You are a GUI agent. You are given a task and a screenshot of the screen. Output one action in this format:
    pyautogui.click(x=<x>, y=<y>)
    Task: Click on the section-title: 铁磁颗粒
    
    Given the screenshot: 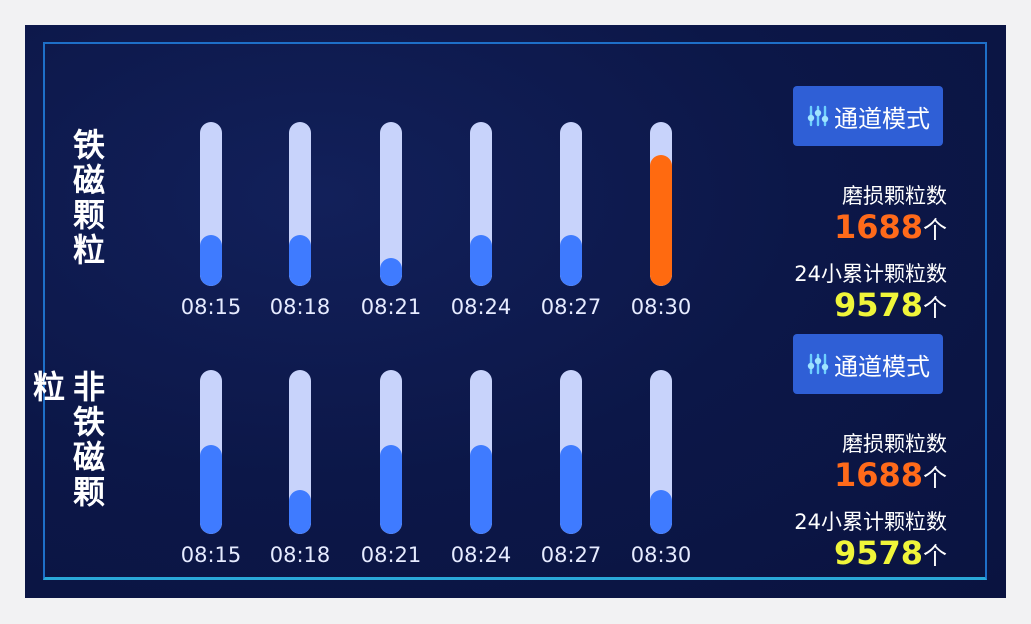 What is the action you would take?
    pyautogui.click(x=87, y=198)
    